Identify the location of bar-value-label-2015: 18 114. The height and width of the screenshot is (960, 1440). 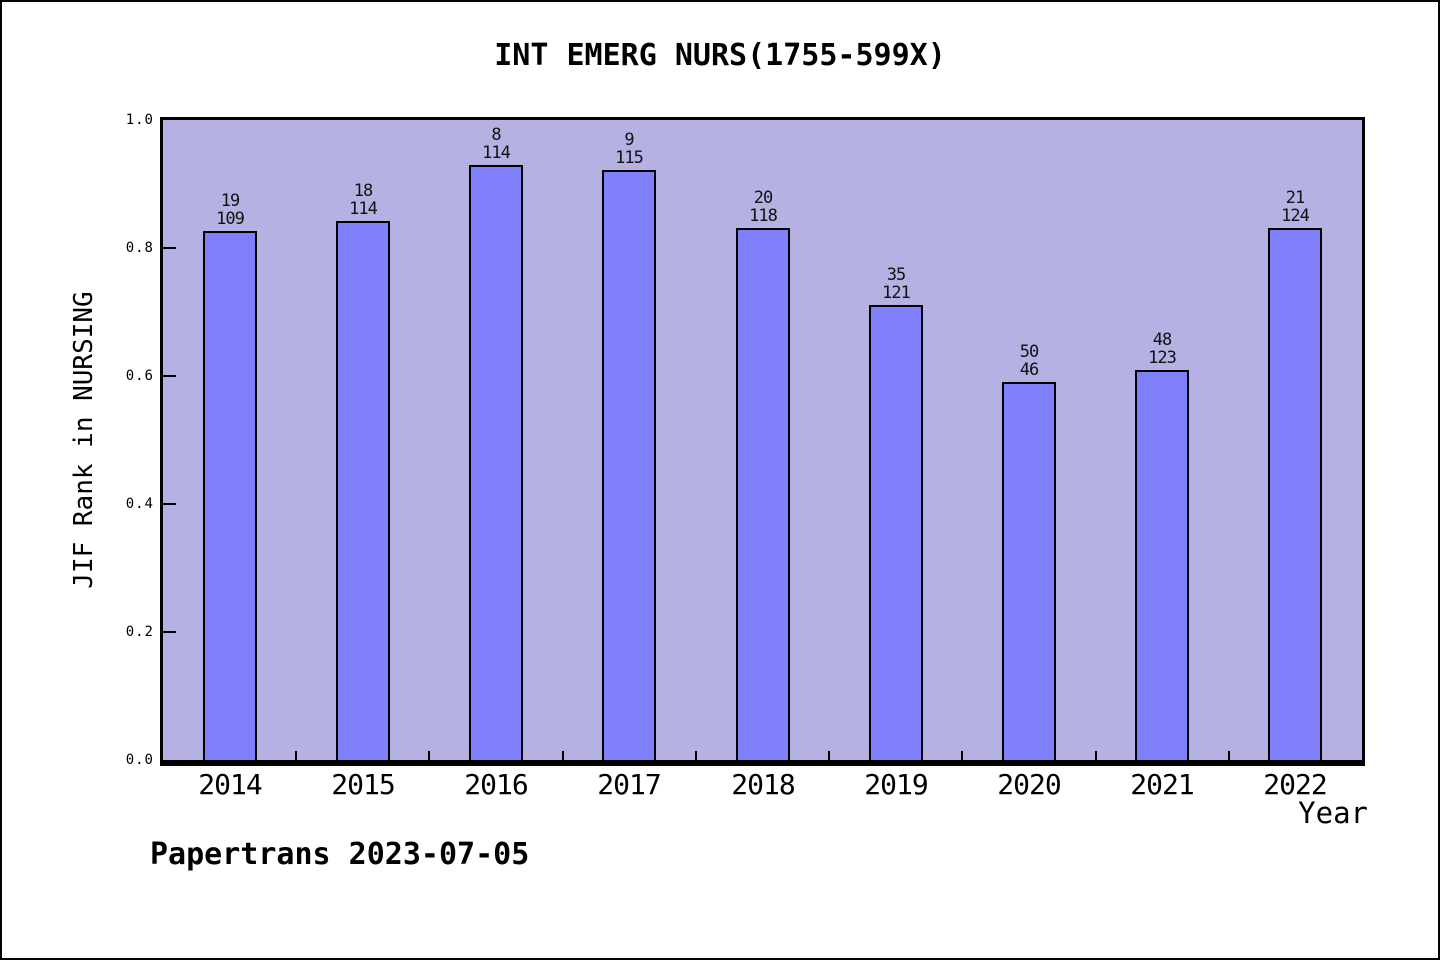
(363, 200).